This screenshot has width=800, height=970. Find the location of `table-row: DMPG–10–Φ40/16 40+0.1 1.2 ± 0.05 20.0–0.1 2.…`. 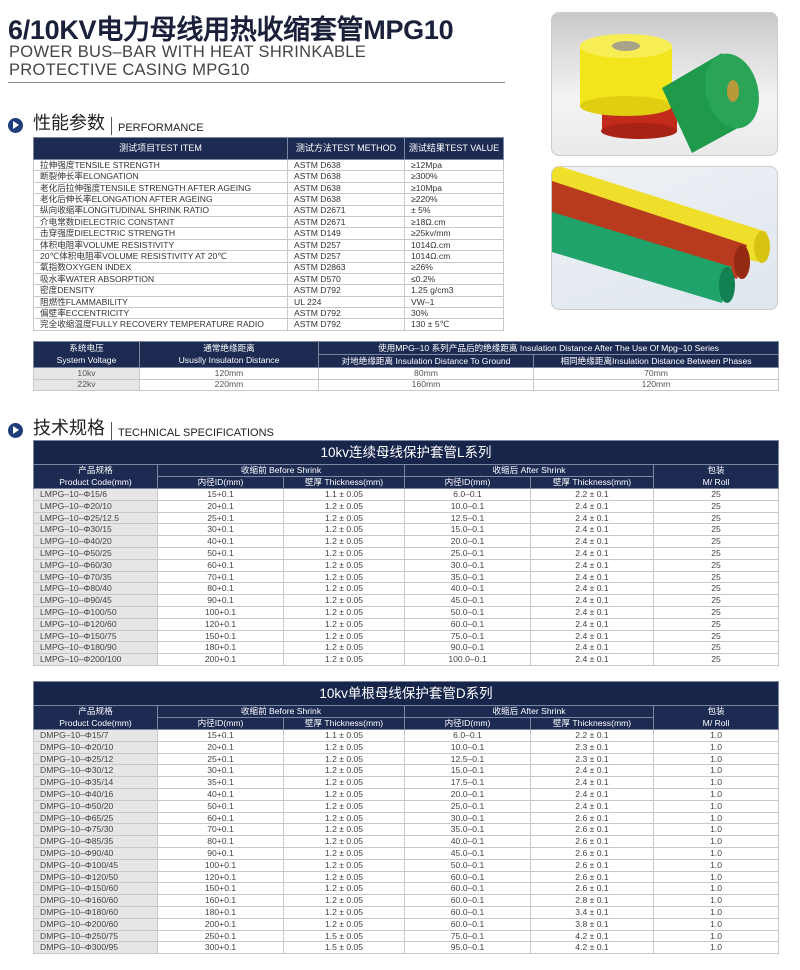

table-row: DMPG–10–Φ40/16 40+0.1 1.2 ± 0.05 20.0–0.1 2.… is located at coordinates (406, 794).